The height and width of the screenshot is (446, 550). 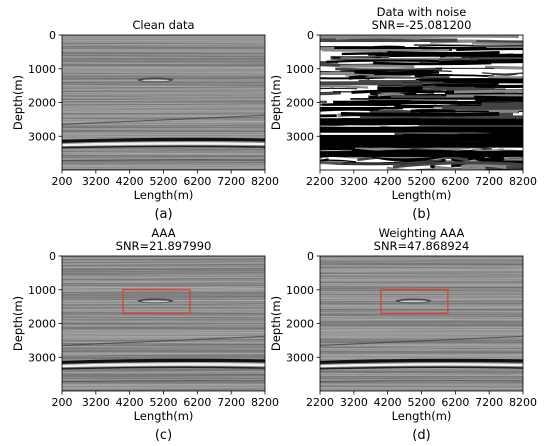 What do you see at coordinates (163, 233) in the screenshot?
I see `panel-title: AAA` at bounding box center [163, 233].